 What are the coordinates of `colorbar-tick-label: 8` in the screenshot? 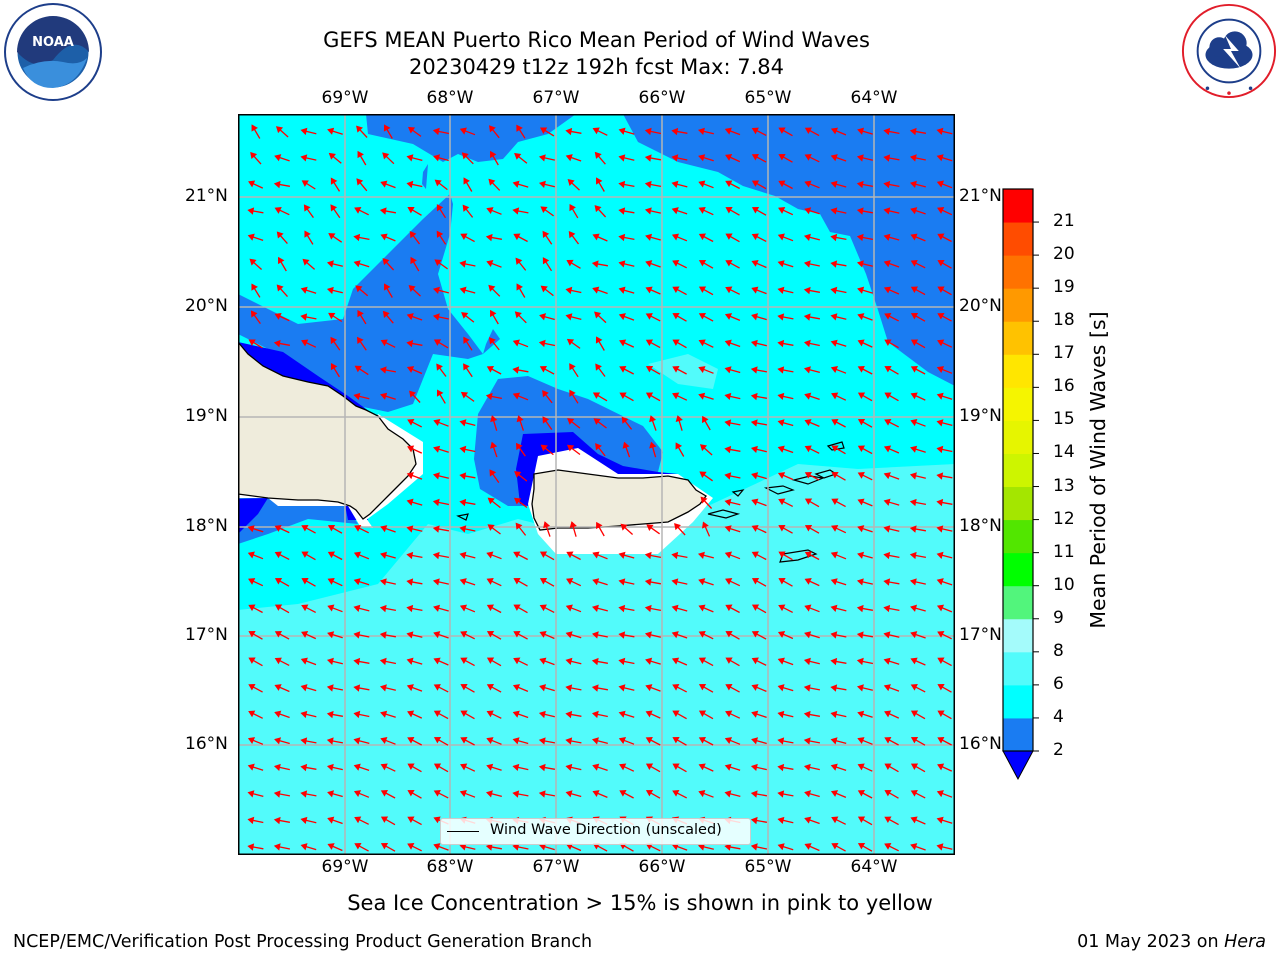 It's located at (1058, 650).